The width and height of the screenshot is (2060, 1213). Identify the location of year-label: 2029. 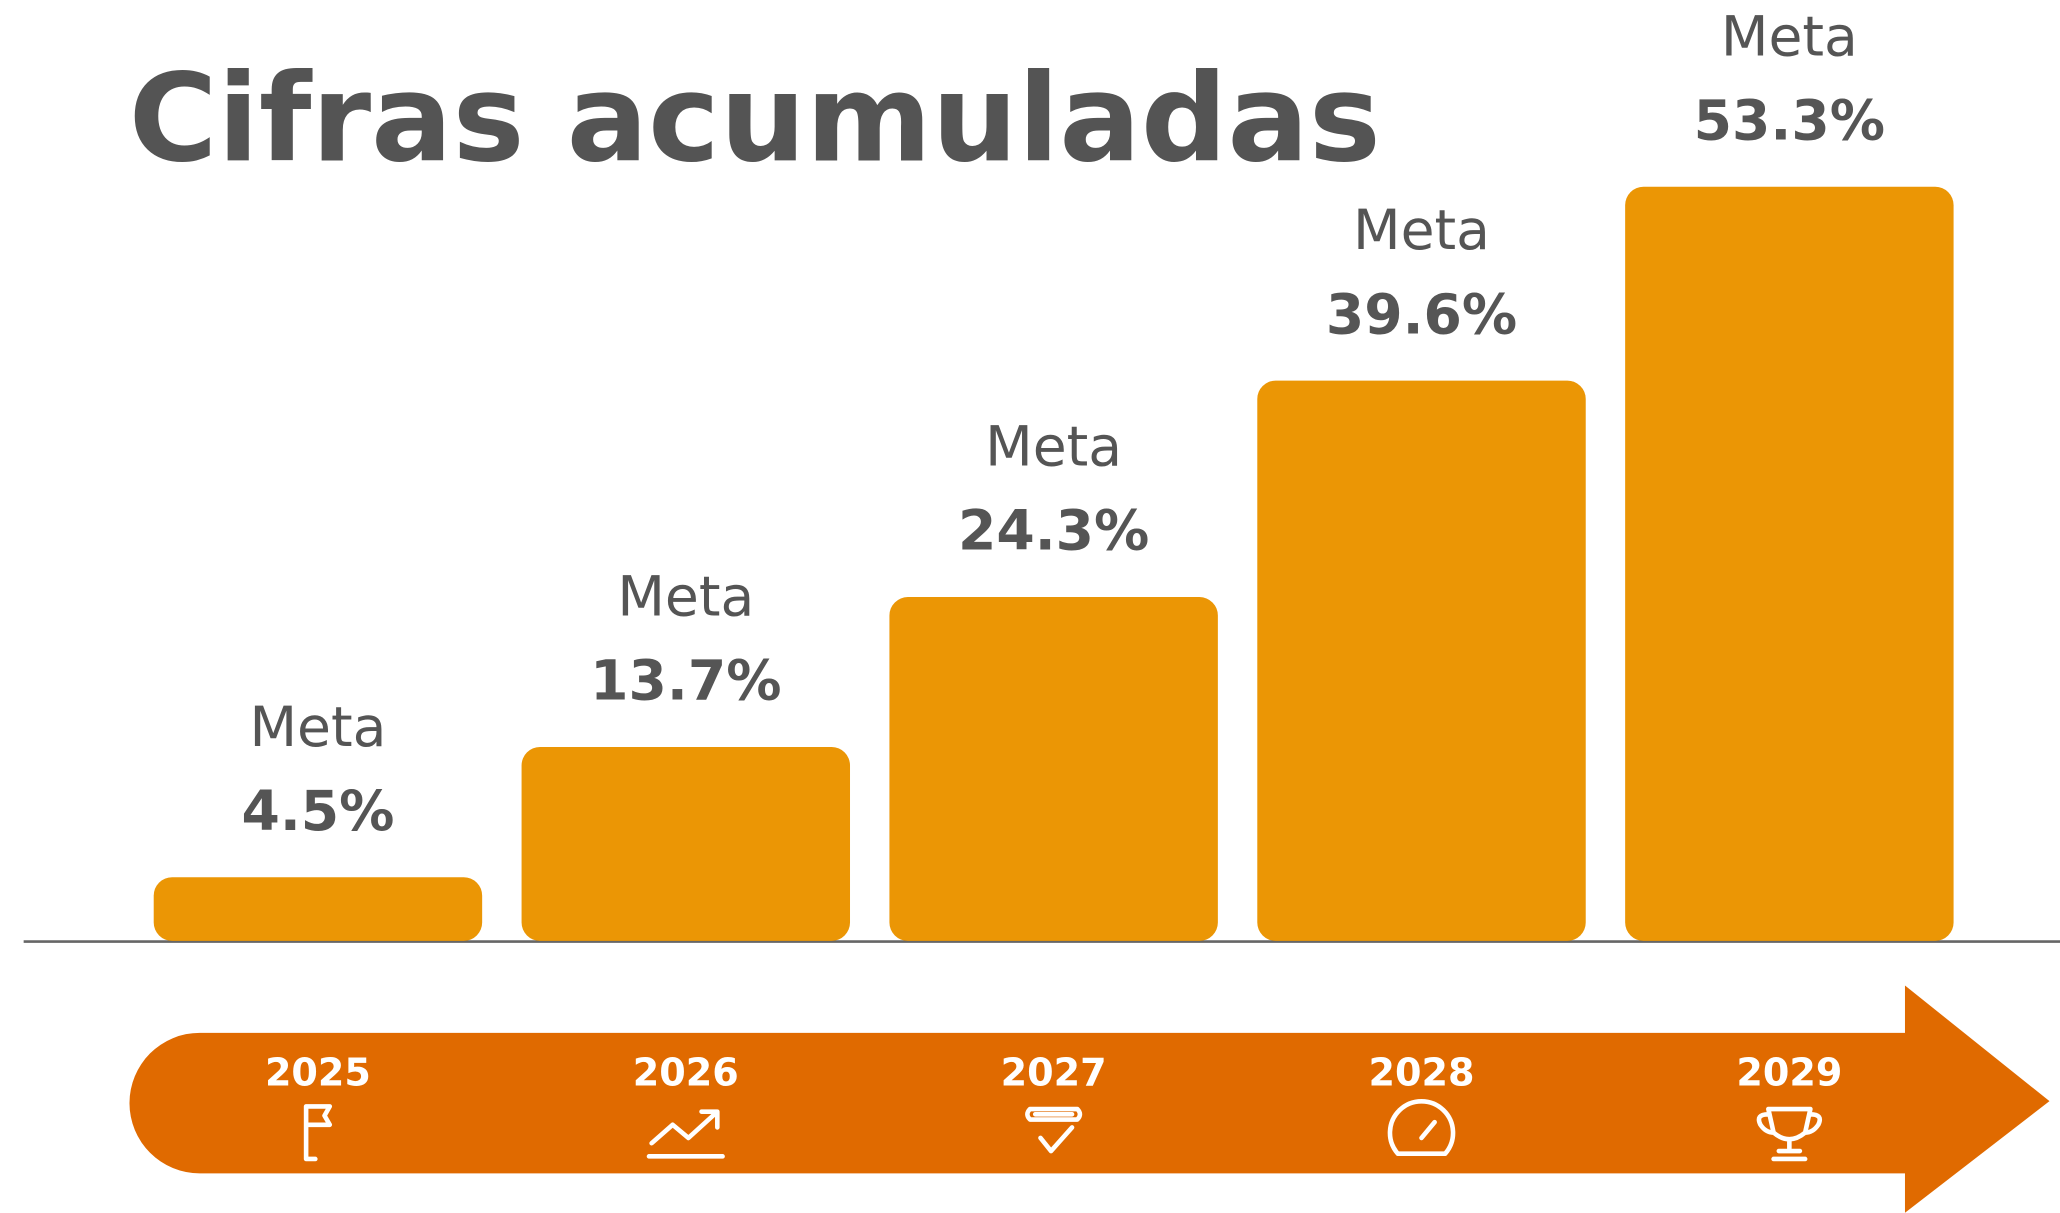
(1789, 1072).